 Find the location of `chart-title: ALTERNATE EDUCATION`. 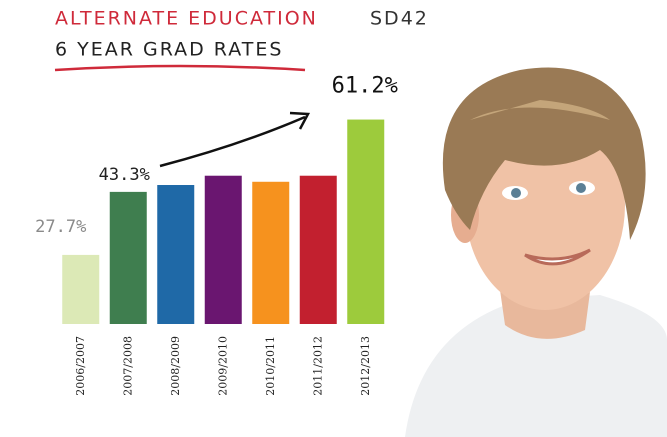

chart-title: ALTERNATE EDUCATION is located at coordinates (186, 19).